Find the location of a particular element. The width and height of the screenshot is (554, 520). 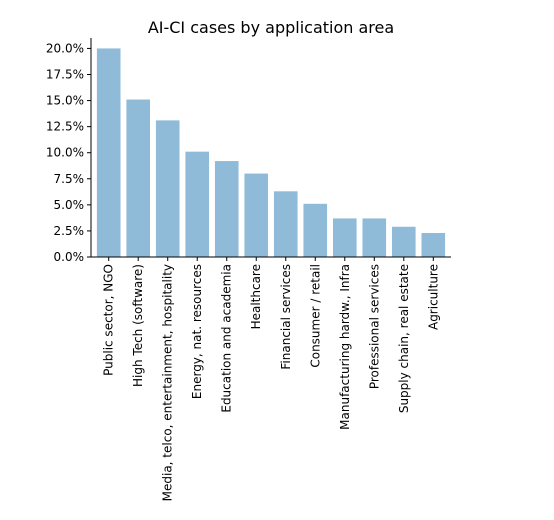

y-tick-label: 2.5% is located at coordinates (69, 231).